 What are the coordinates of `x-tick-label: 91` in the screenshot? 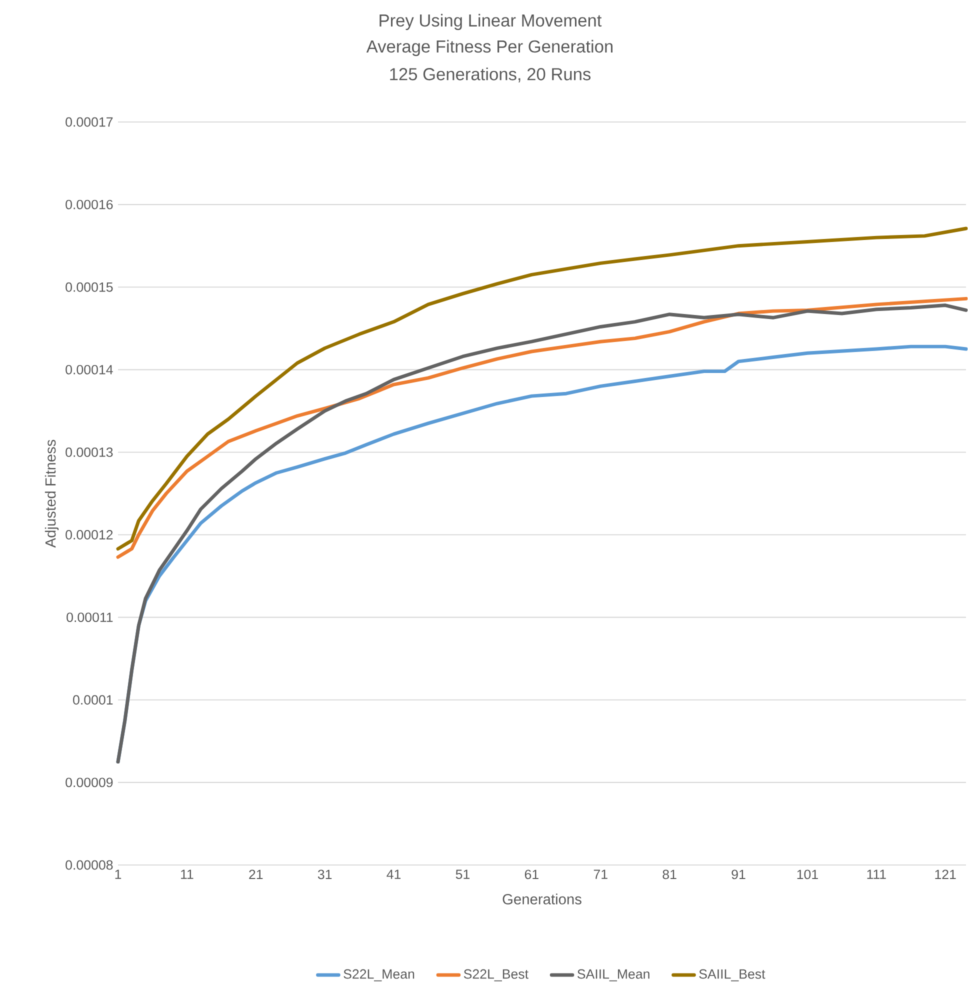 It's located at (739, 875).